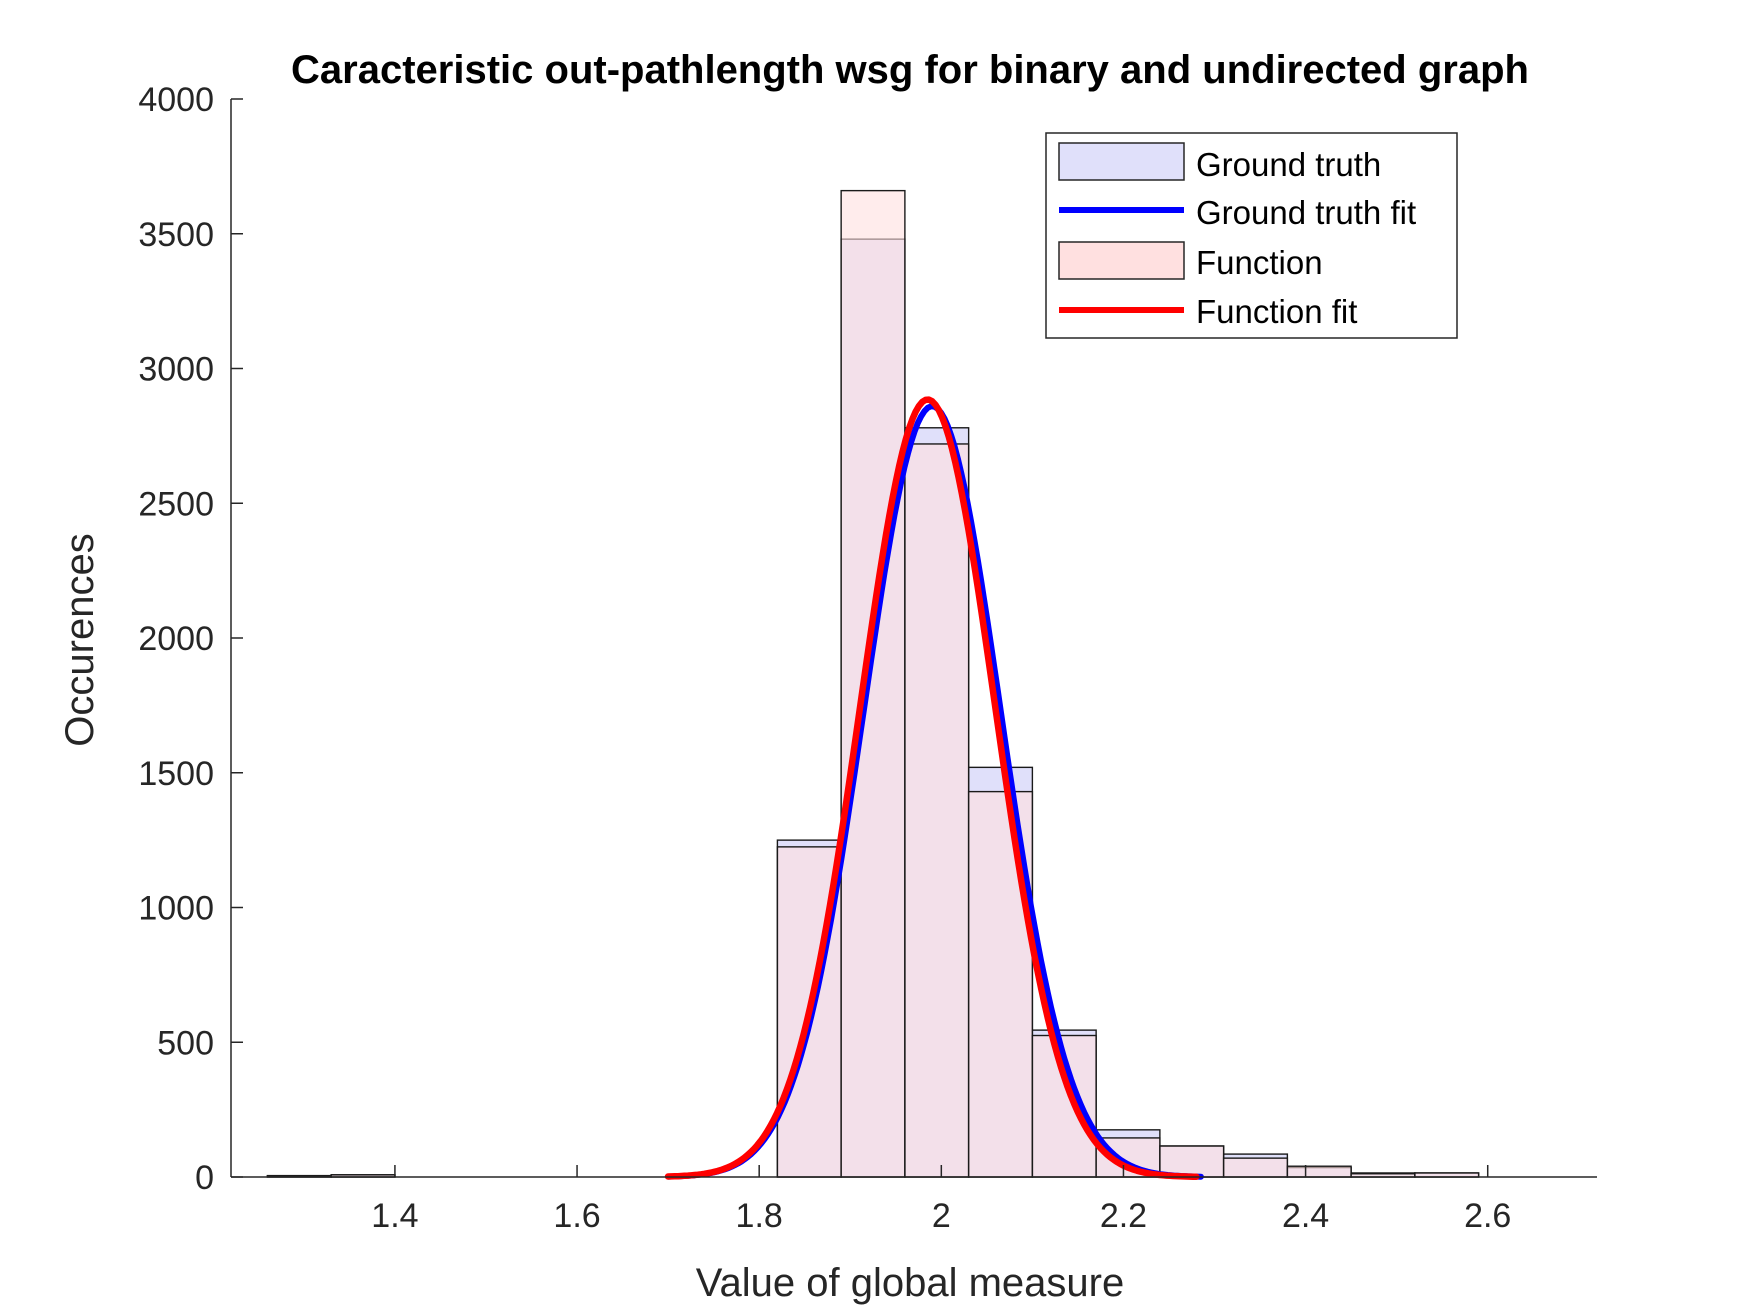  I want to click on x-tick-label: 2, so click(941, 1216).